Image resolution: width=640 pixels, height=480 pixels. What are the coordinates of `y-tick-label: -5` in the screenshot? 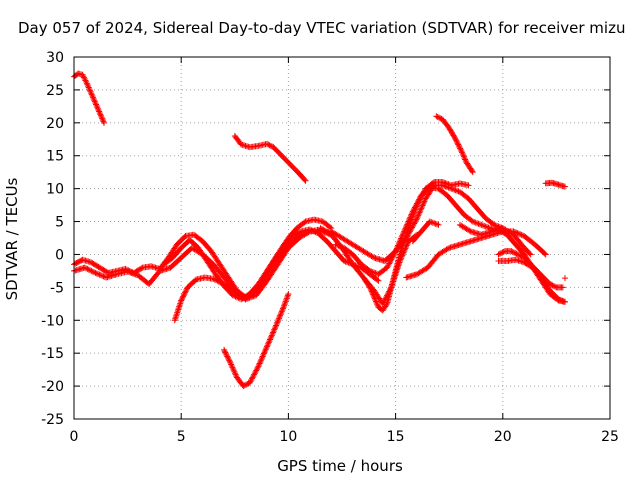 It's located at (57, 288).